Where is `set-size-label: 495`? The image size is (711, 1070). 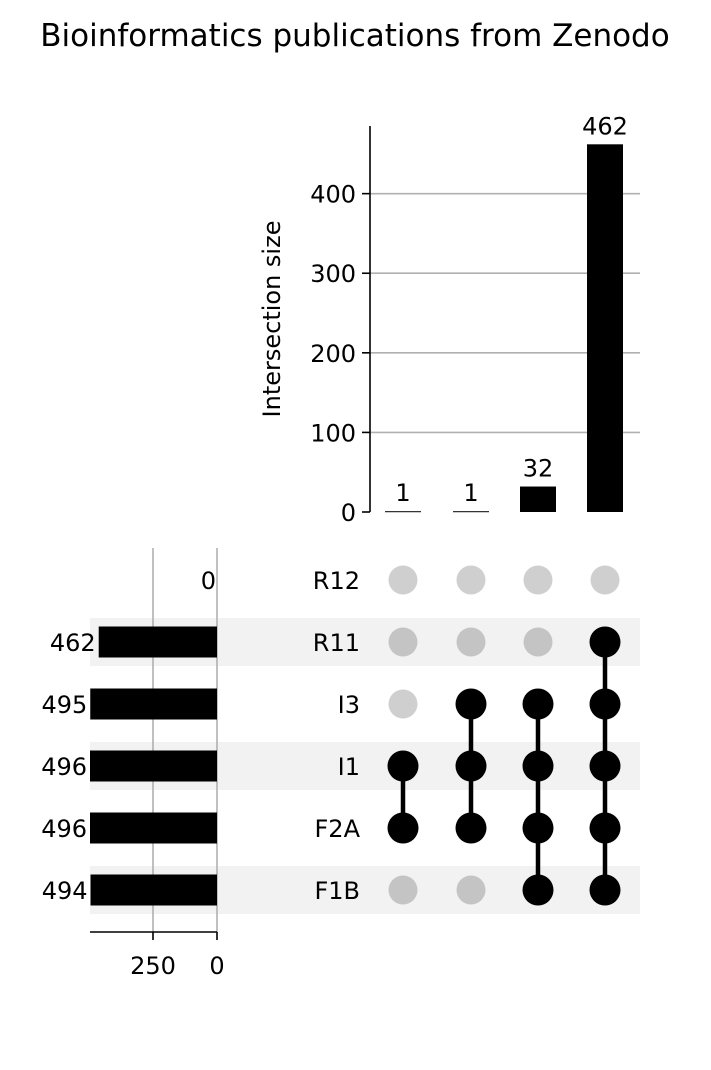
set-size-label: 495 is located at coordinates (64, 705).